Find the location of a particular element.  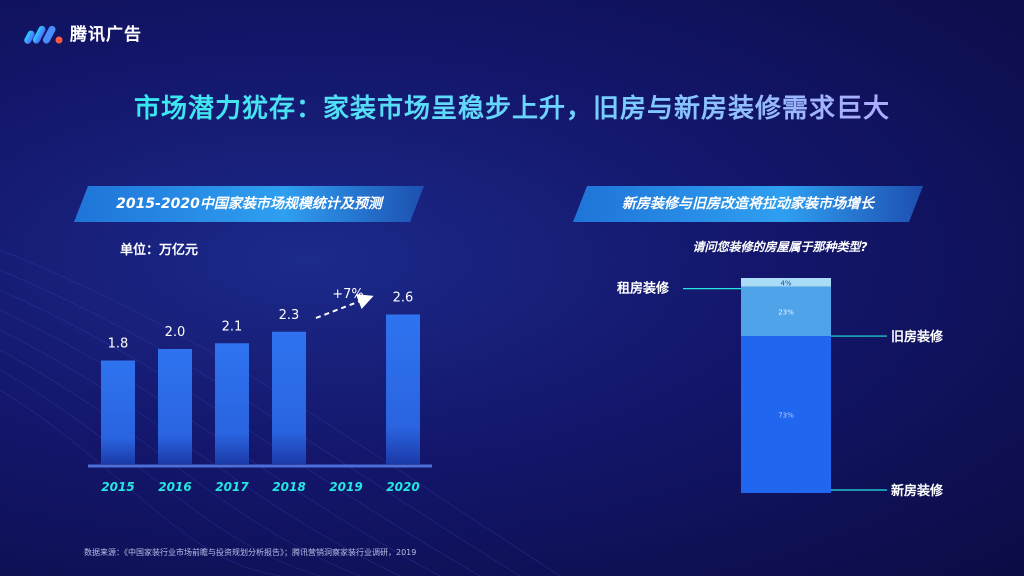

left-panel-banner: 2015-2020中国家装市场规模统计及预测 is located at coordinates (249, 204).